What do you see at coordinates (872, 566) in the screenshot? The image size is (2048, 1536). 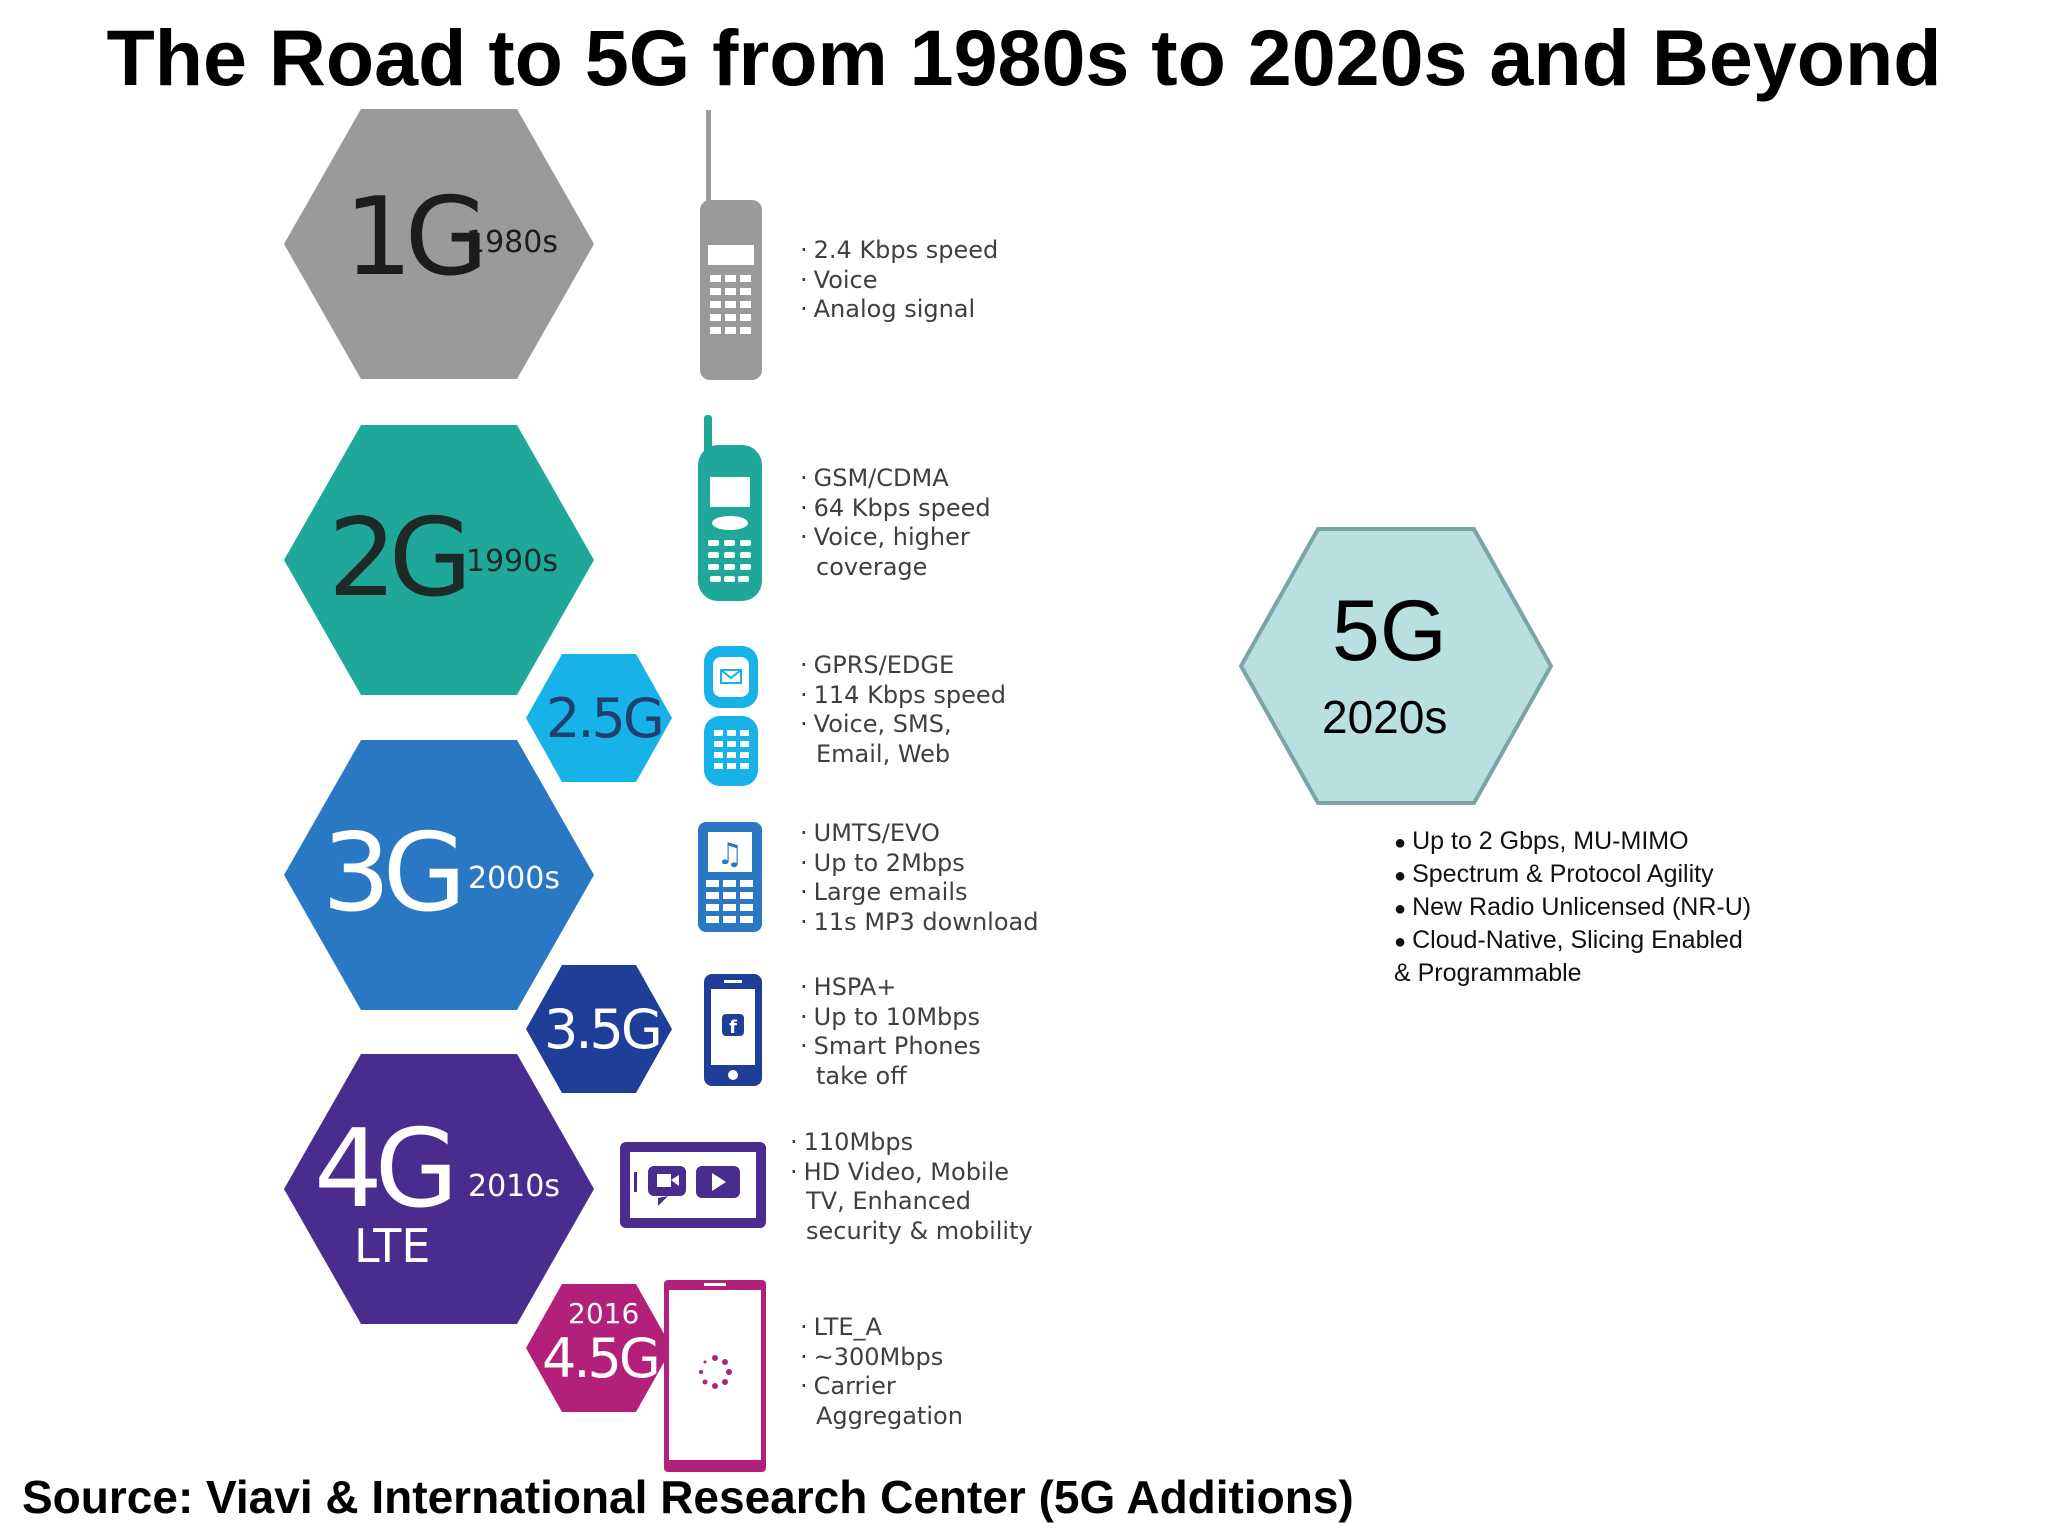 I see `feature-item: coverage` at bounding box center [872, 566].